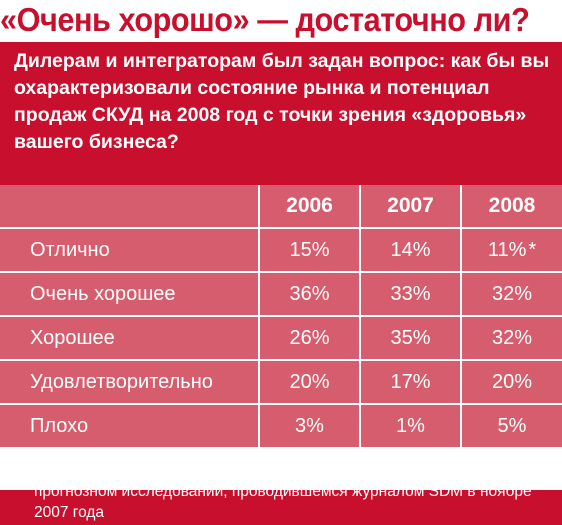 The width and height of the screenshot is (562, 525). What do you see at coordinates (410, 426) in the screenshot?
I see `value-2007: 1%` at bounding box center [410, 426].